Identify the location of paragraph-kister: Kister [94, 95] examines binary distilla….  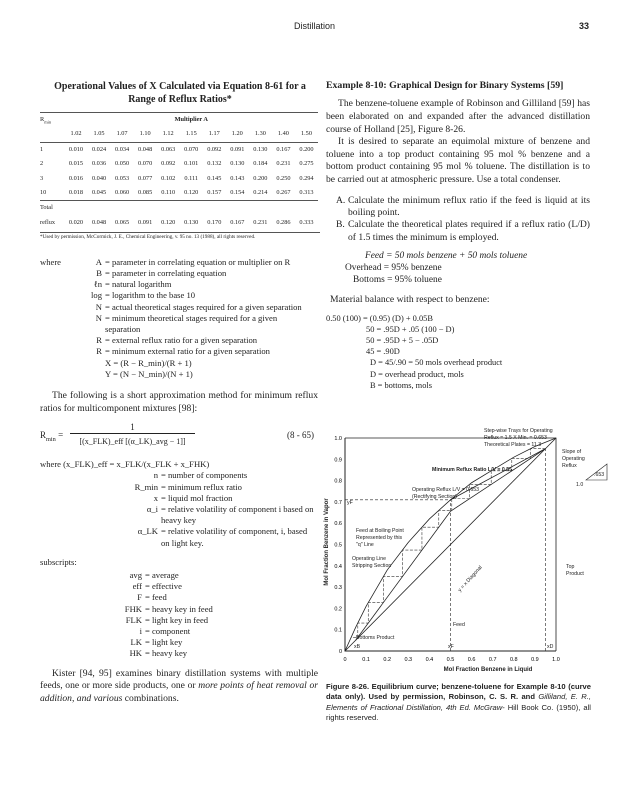
(179, 685).